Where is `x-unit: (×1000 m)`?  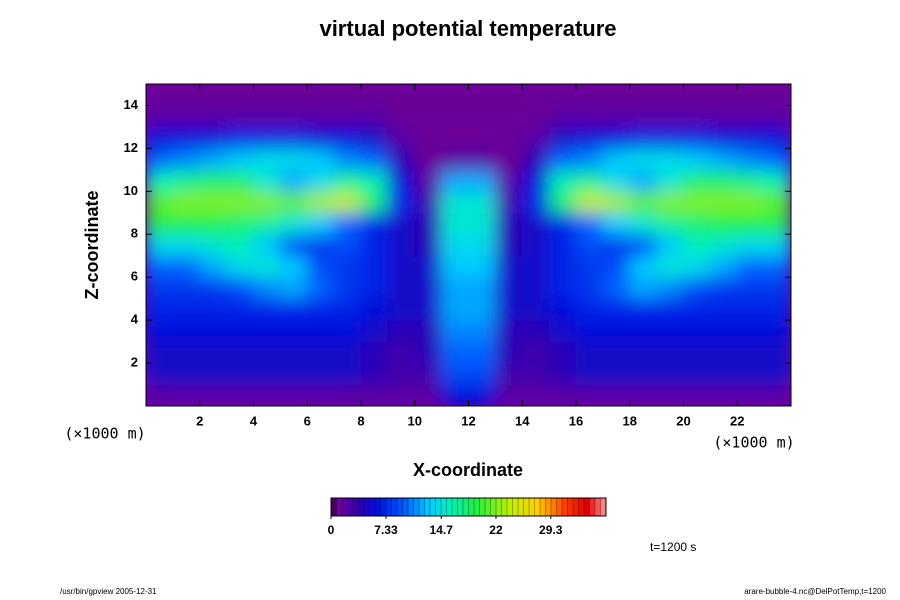 x-unit: (×1000 m) is located at coordinates (753, 443).